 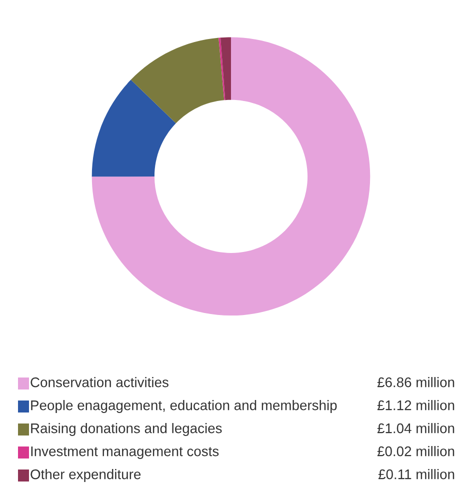 I want to click on data-label: £1.12 million, so click(x=415, y=405).